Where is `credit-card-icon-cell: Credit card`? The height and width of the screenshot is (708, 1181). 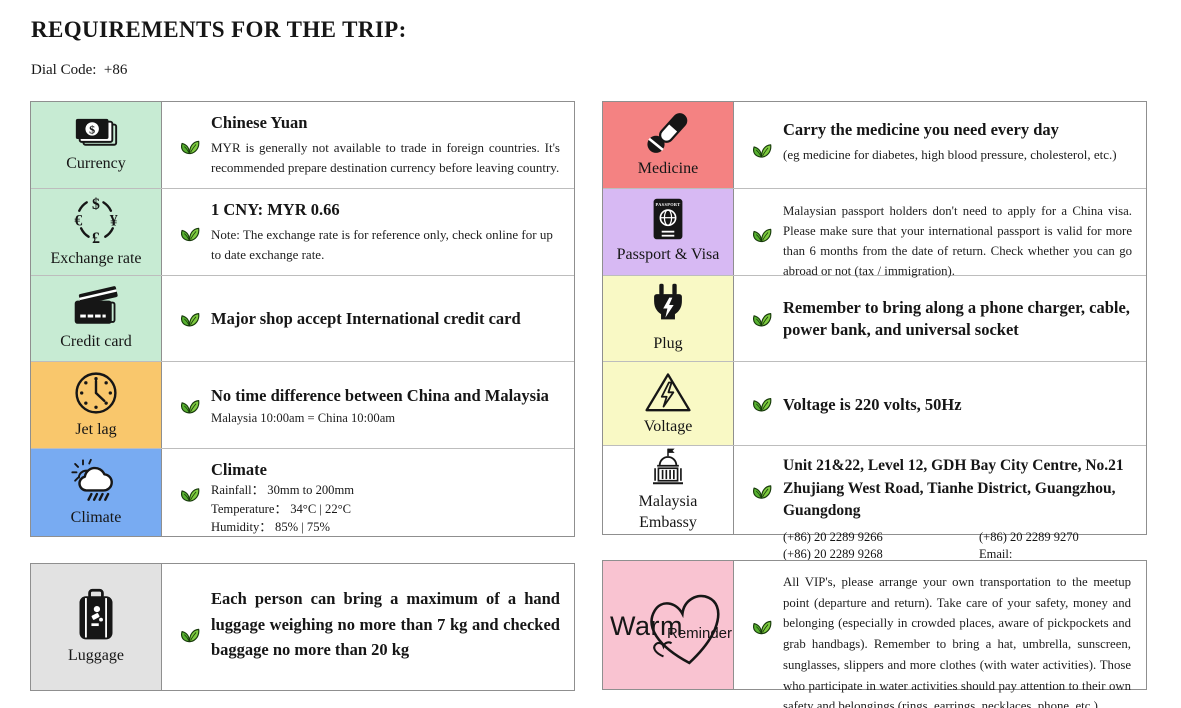
credit-card-icon-cell: Credit card is located at coordinates (96, 318).